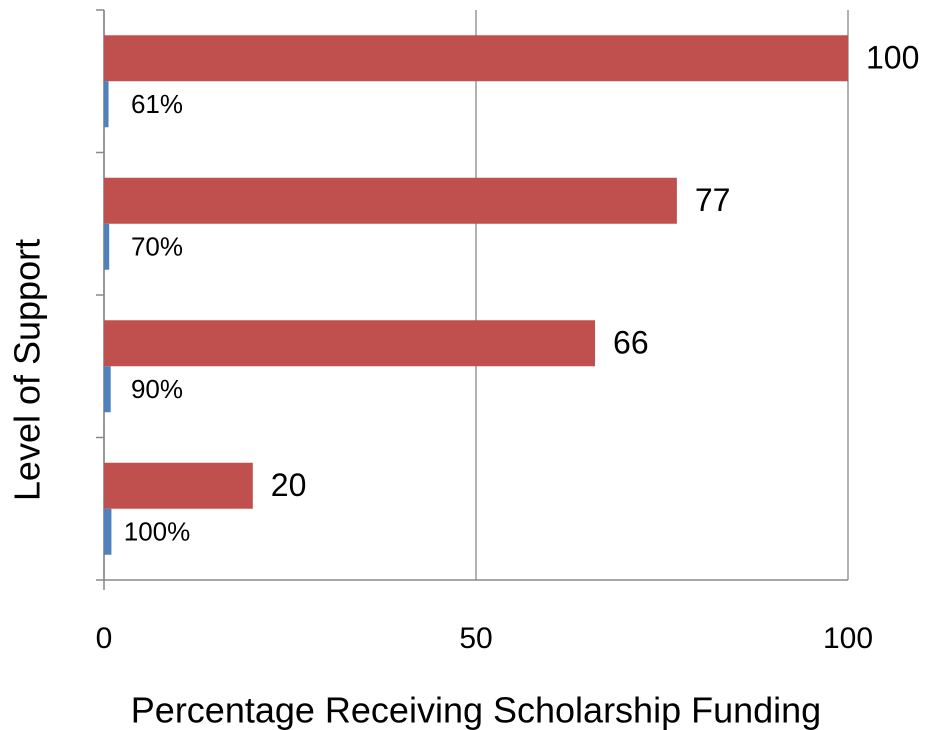 The width and height of the screenshot is (931, 730). What do you see at coordinates (848, 638) in the screenshot?
I see `x-tick-label: 100` at bounding box center [848, 638].